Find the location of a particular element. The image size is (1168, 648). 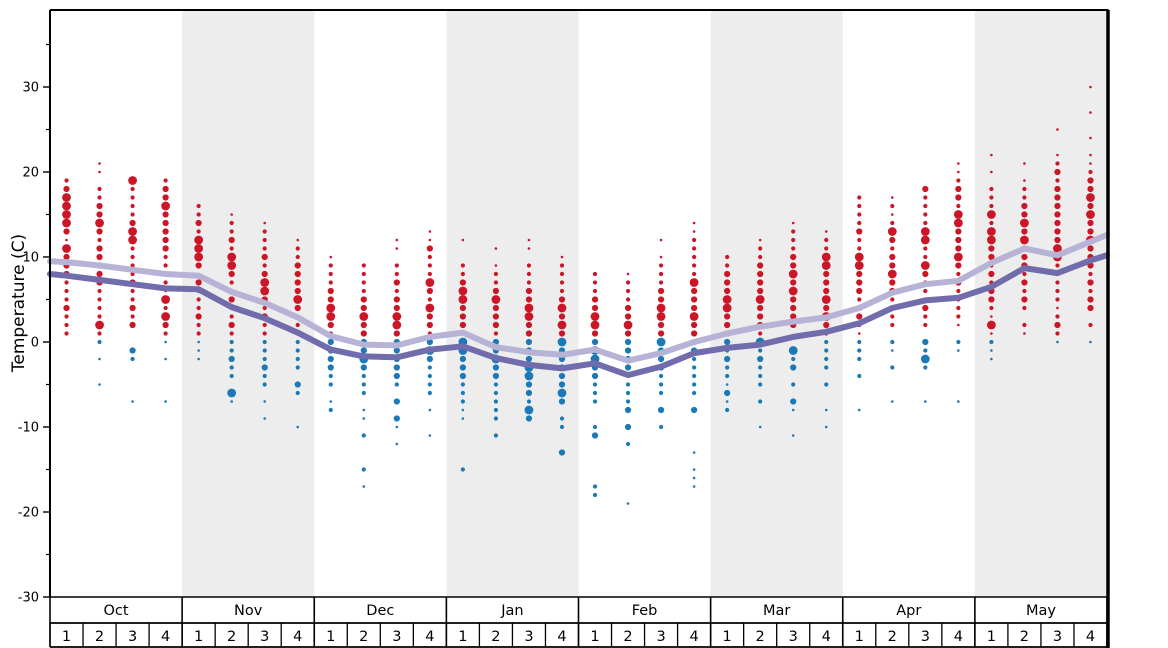

week-number-label: 3 is located at coordinates (132, 637).